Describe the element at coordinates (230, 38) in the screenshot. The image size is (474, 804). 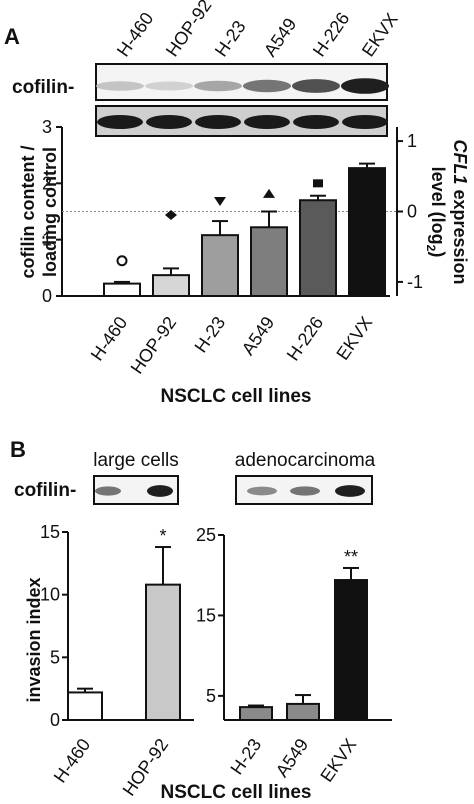
I see `lane-label: H-23` at that location.